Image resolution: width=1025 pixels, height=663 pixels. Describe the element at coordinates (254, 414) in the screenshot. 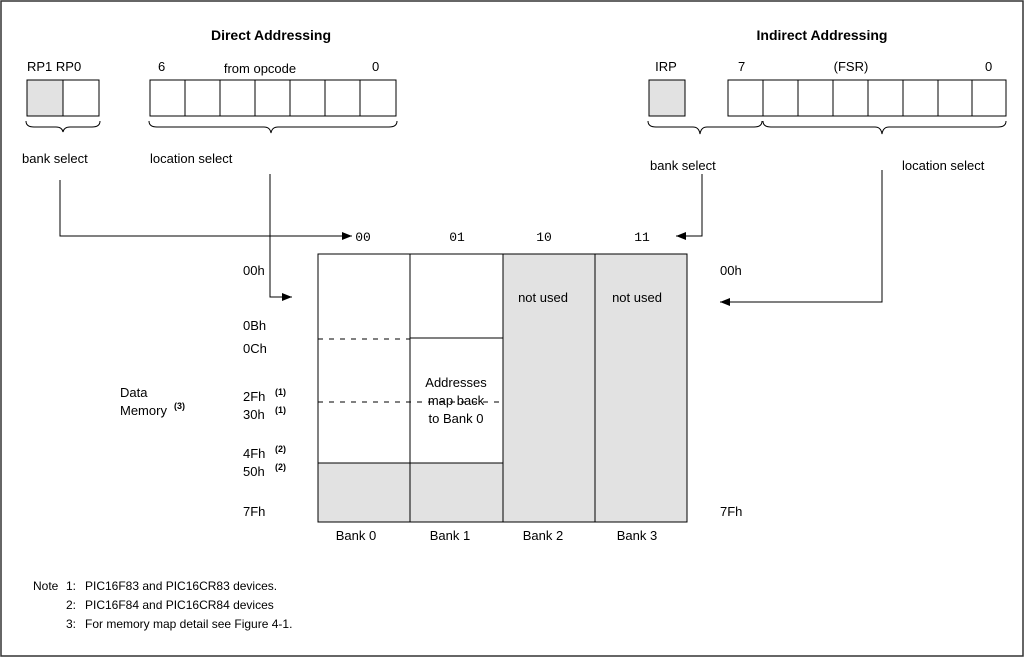

I see `address-30h: 30h` at that location.